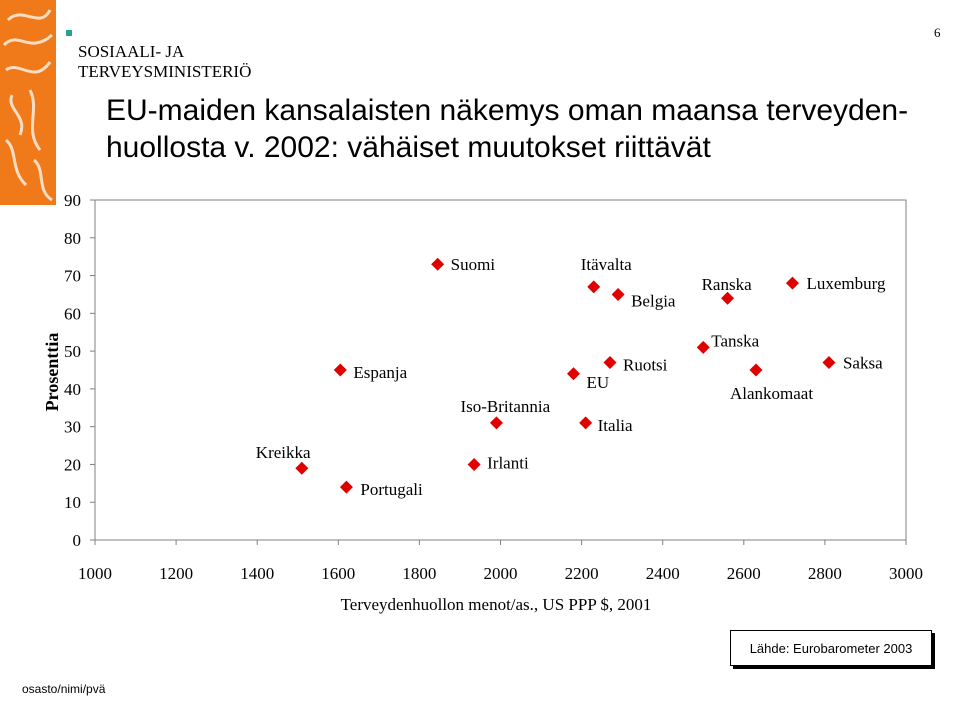 The height and width of the screenshot is (701, 960). What do you see at coordinates (735, 340) in the screenshot?
I see `data-point-label: Tanska` at bounding box center [735, 340].